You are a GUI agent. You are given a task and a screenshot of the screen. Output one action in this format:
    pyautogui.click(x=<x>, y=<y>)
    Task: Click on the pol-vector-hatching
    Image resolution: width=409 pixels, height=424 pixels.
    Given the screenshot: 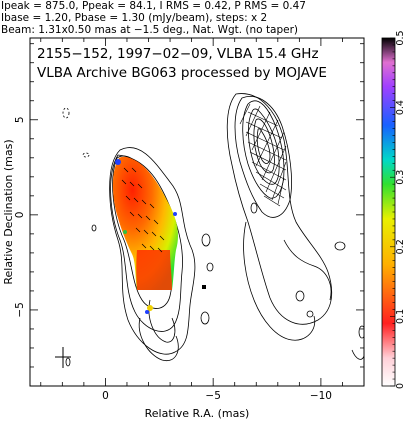 What is the action you would take?
    pyautogui.click(x=263, y=155)
    